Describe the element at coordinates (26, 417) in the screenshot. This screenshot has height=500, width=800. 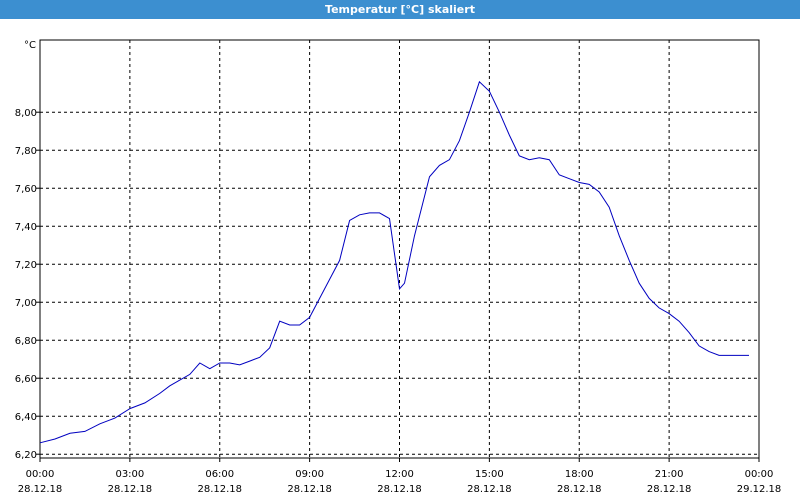
I see `y-tick-label: 6,40` at that location.